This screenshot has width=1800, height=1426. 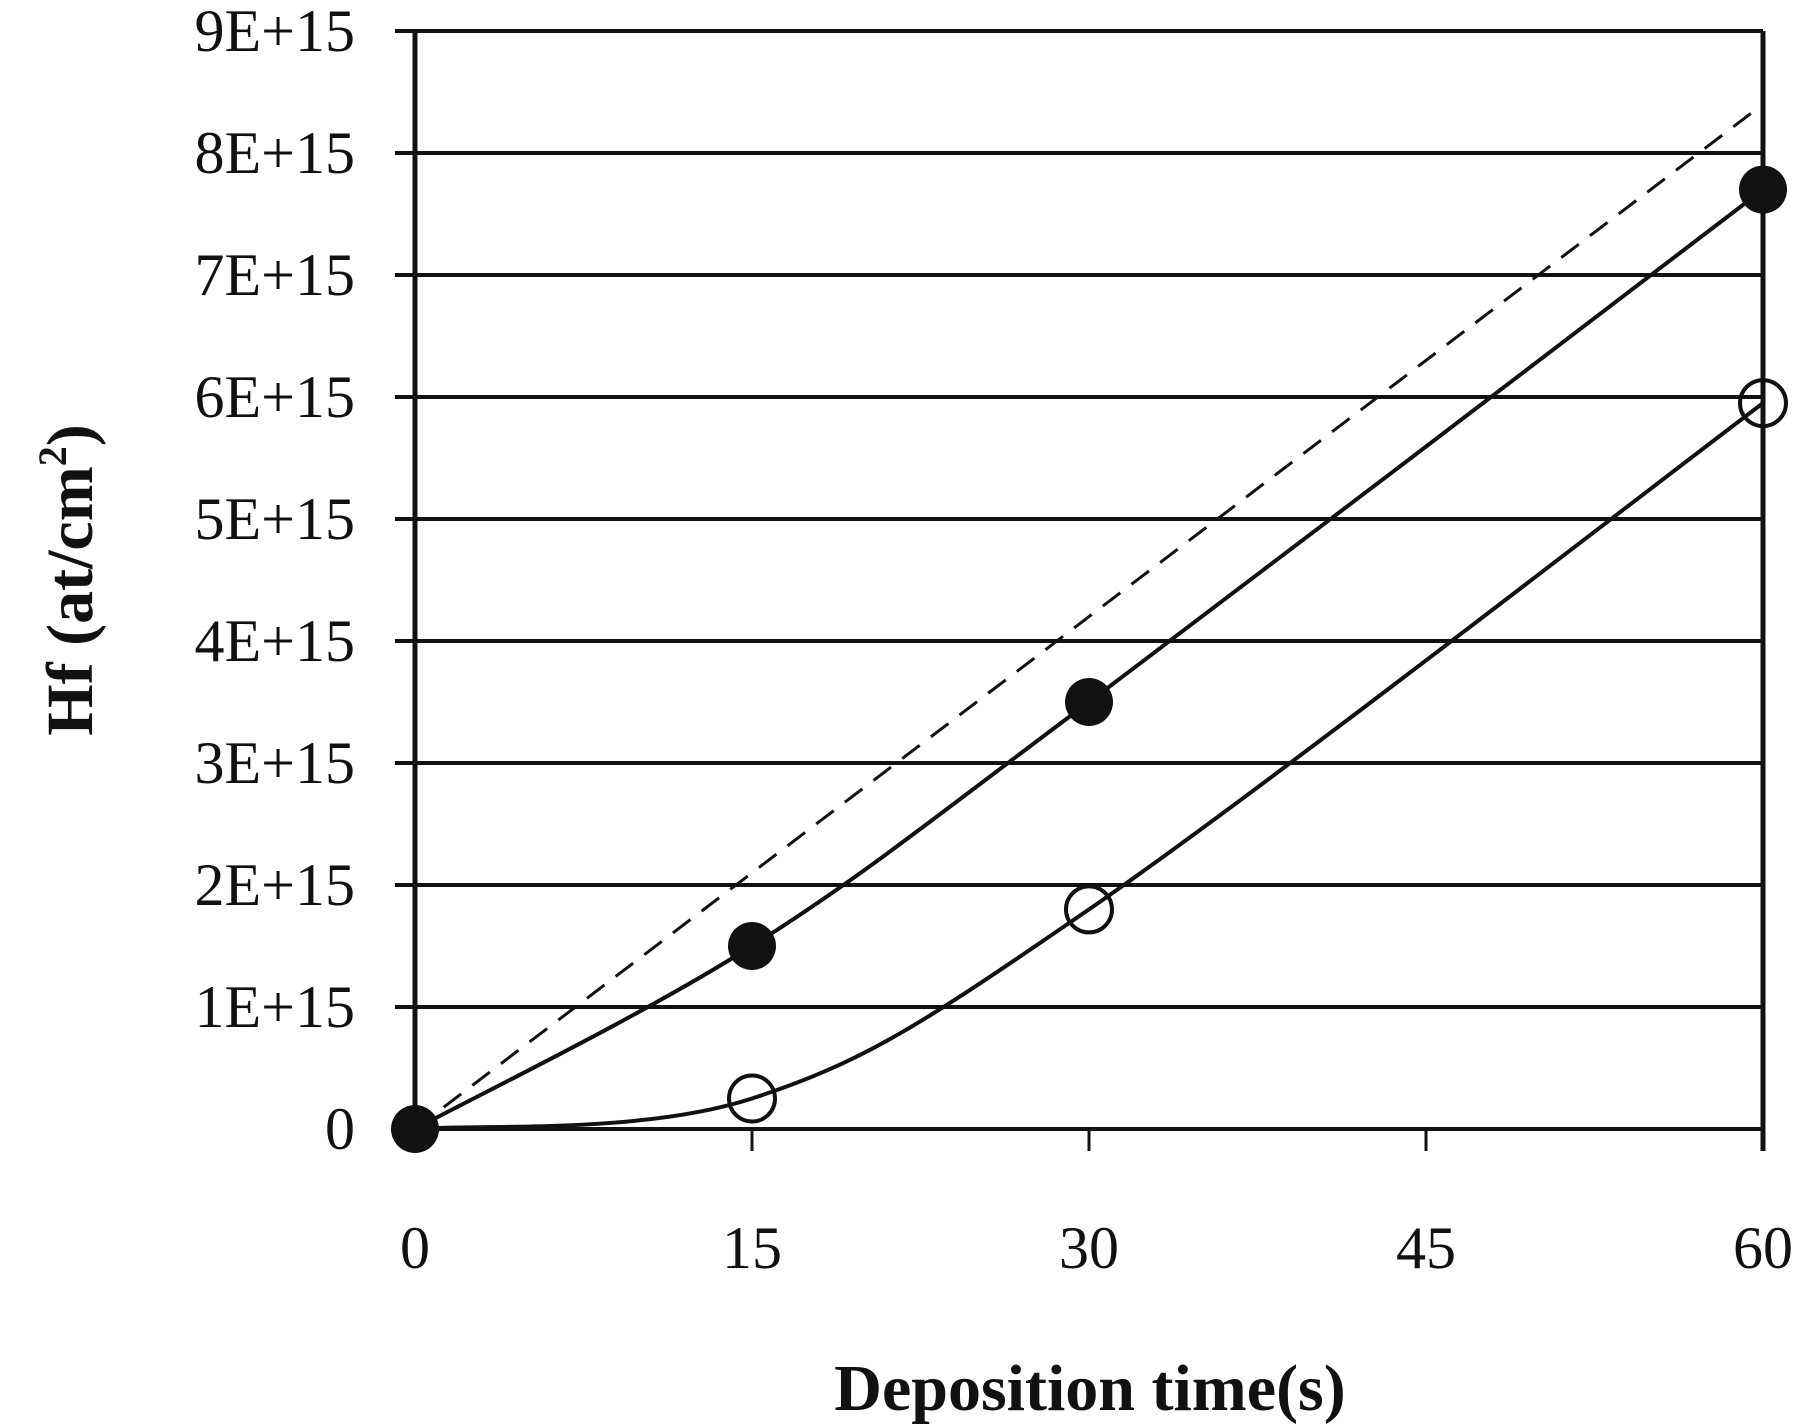 What do you see at coordinates (415, 1248) in the screenshot?
I see `x-tick-label: 0` at bounding box center [415, 1248].